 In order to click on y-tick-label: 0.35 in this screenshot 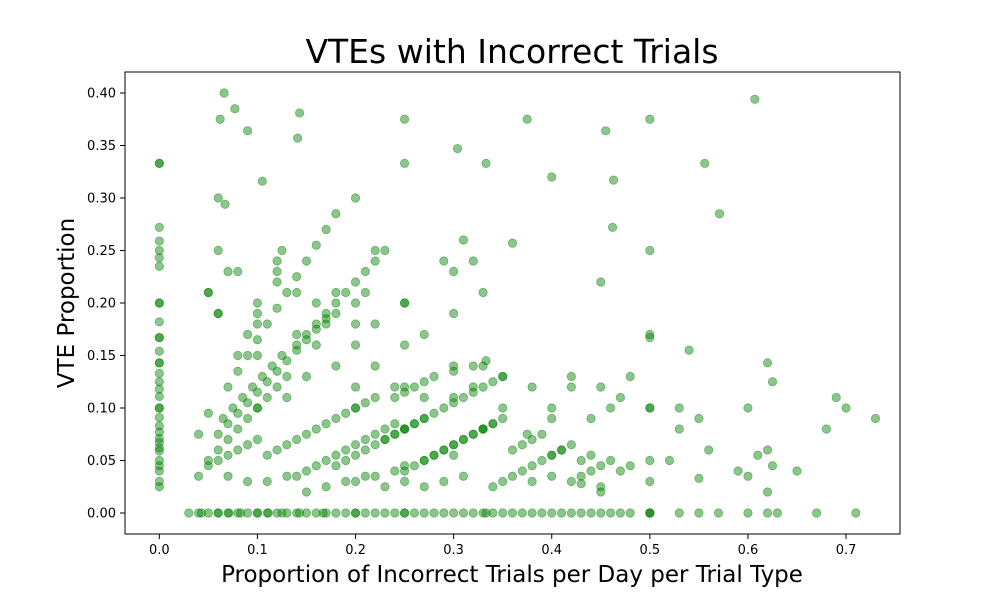, I will do `click(101, 146)`.